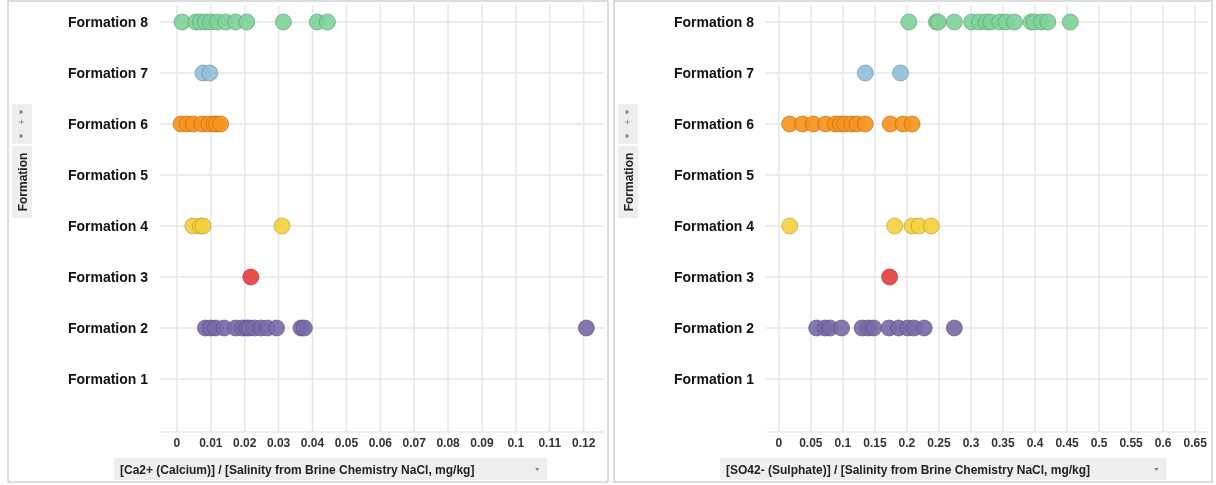 The image size is (1216, 485). I want to click on x-tick-label: 0.4, so click(1035, 443).